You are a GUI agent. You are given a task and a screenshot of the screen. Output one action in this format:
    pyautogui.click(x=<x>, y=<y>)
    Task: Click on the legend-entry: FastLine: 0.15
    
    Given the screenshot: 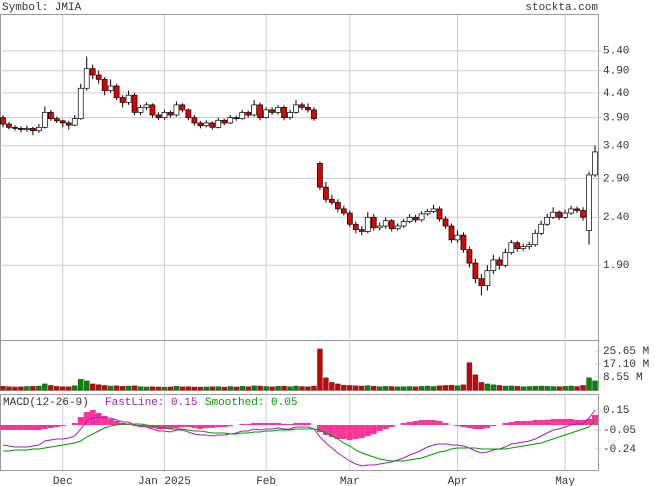 What is the action you would take?
    pyautogui.click(x=151, y=403)
    